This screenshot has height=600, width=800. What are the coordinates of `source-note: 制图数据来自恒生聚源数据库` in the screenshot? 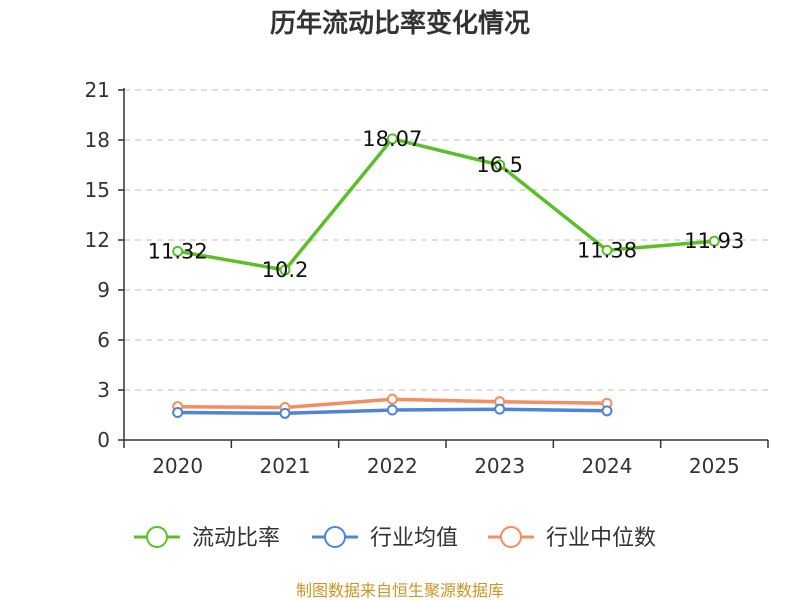 It's located at (400, 590).